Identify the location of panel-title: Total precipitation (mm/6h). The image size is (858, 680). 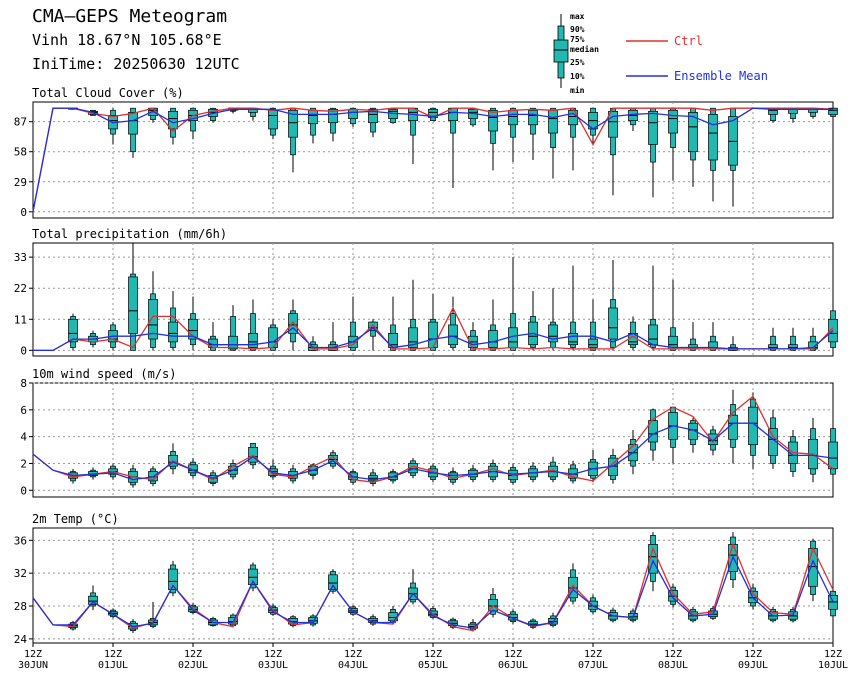
(129, 234).